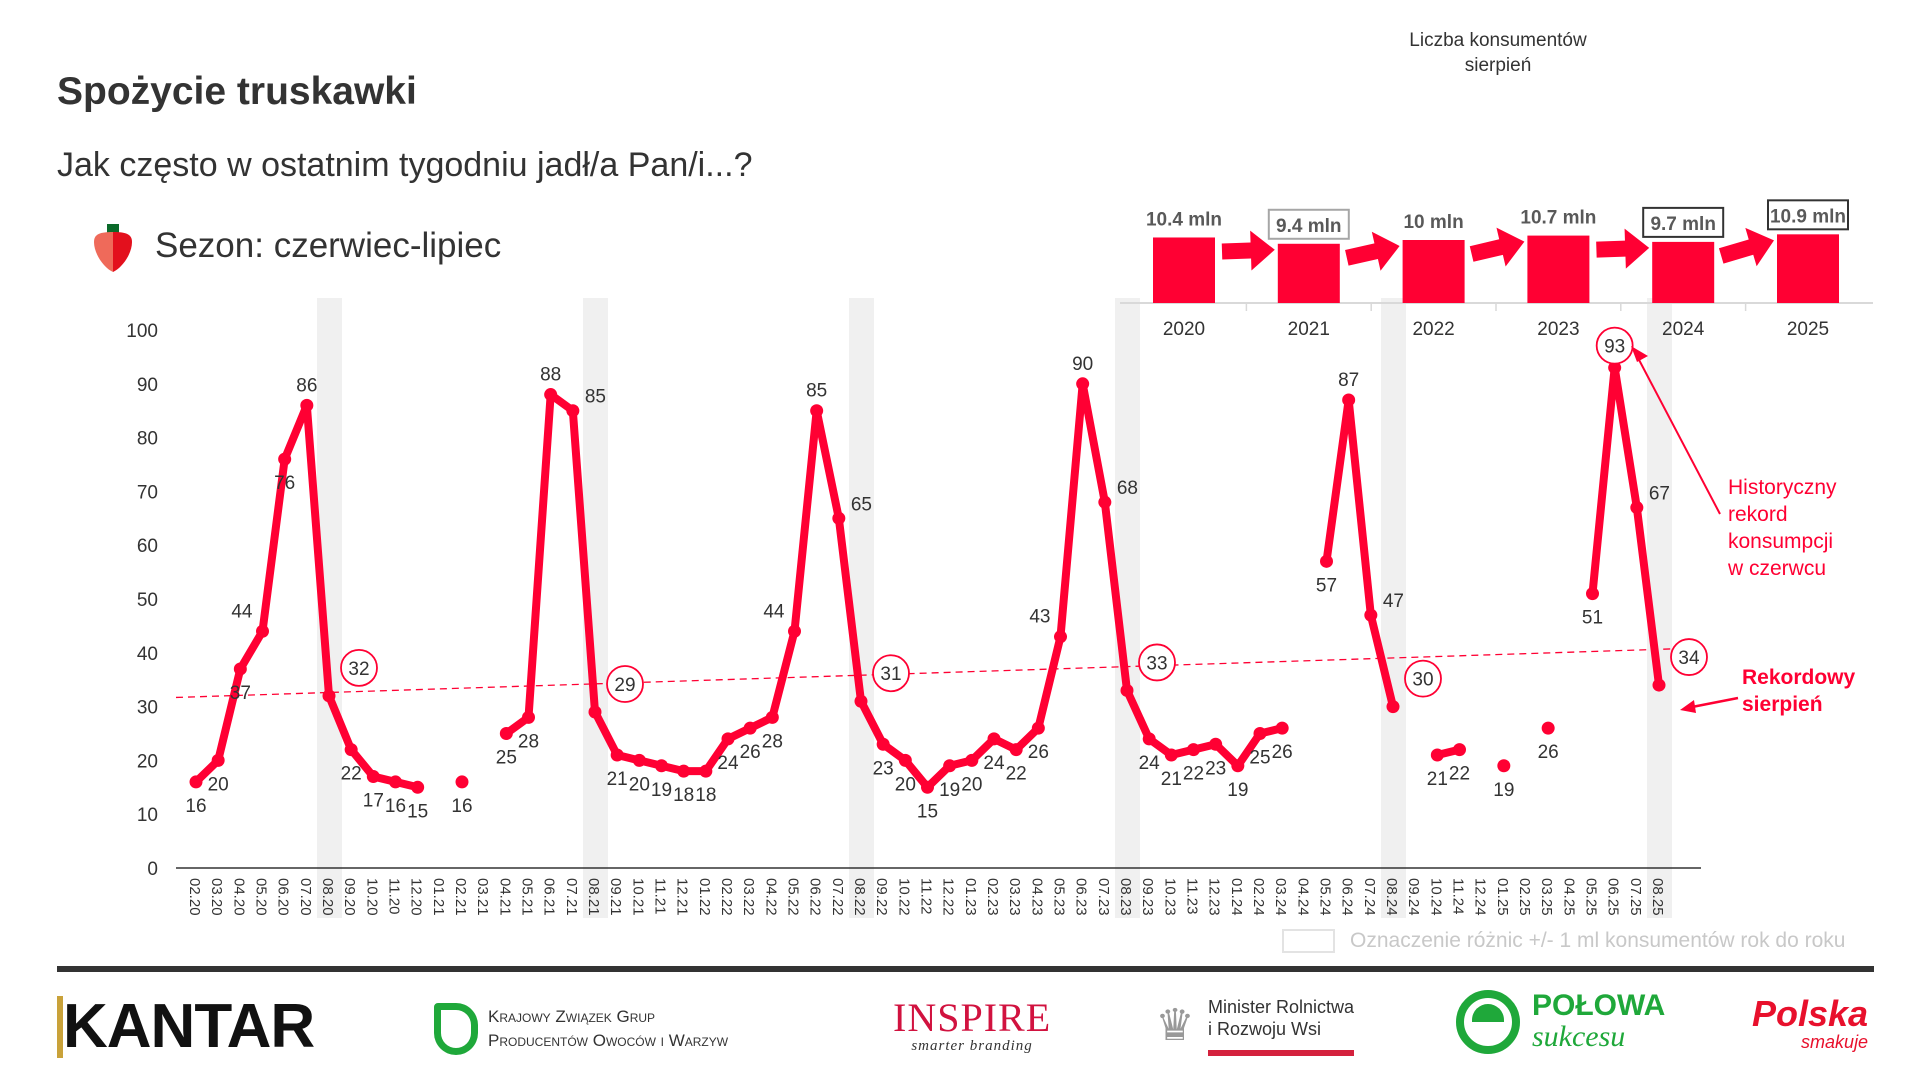 The height and width of the screenshot is (1080, 1920). Describe the element at coordinates (660, 896) in the screenshot. I see `x-tick-label: 11.21` at that location.